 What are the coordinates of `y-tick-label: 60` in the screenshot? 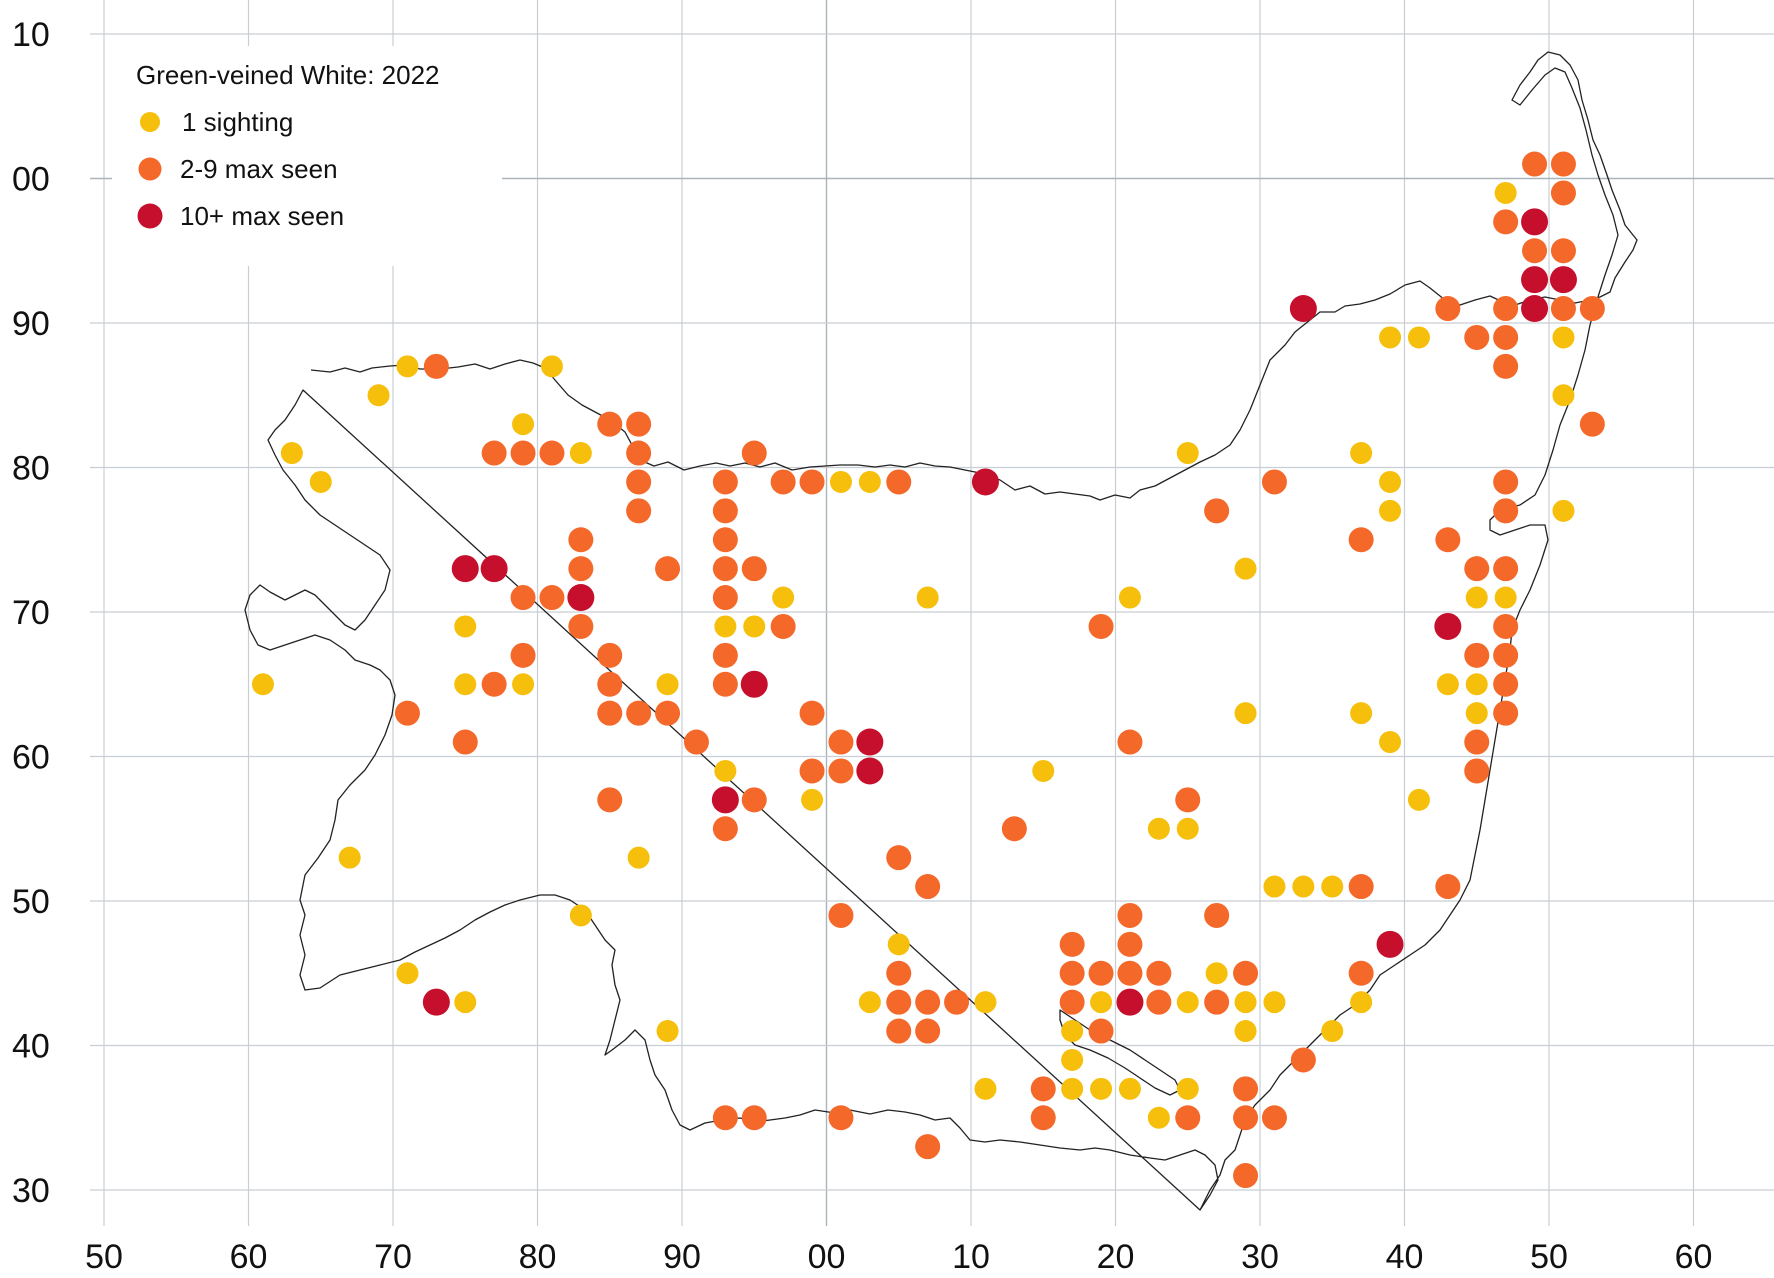 It's located at (31, 758).